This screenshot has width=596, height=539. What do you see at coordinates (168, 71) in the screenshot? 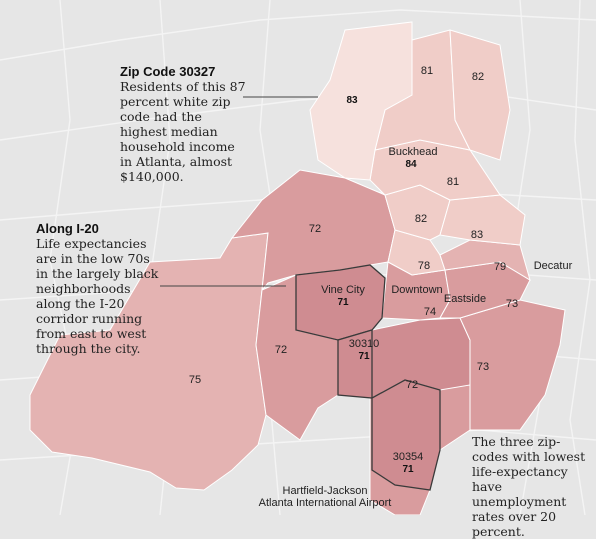
I see `annotation-zip-30327-title: Zip Code 30327` at bounding box center [168, 71].